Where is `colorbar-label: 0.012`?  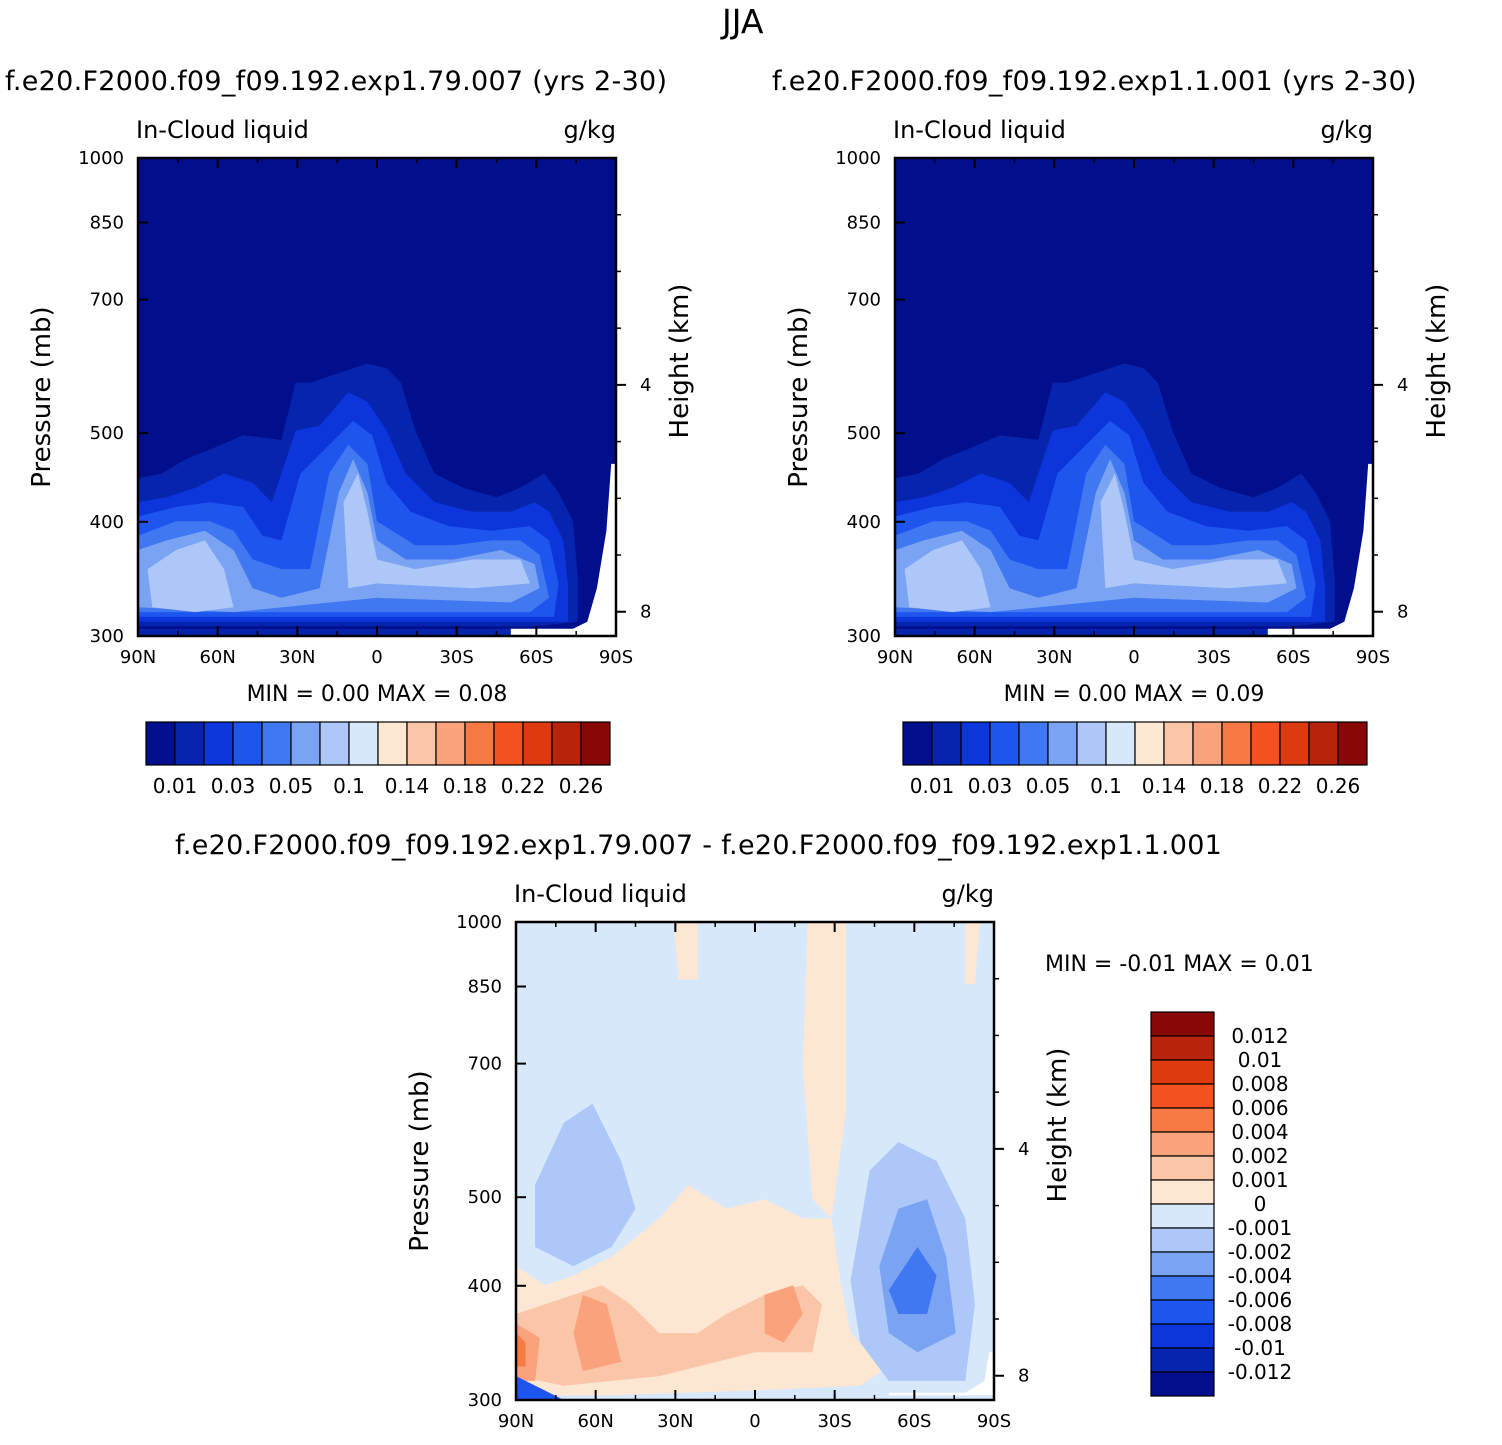
colorbar-label: 0.012 is located at coordinates (1259, 1036).